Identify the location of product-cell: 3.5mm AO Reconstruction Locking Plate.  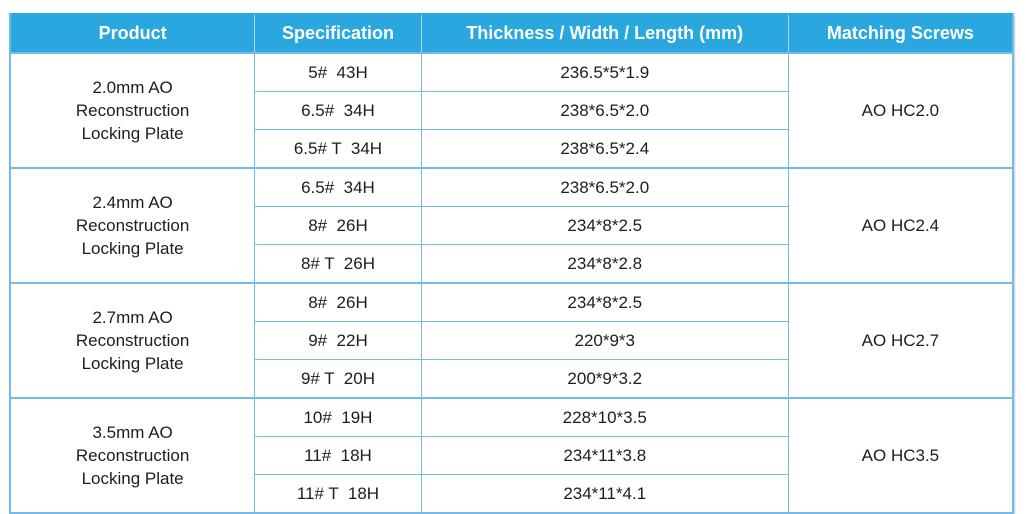
(132, 455).